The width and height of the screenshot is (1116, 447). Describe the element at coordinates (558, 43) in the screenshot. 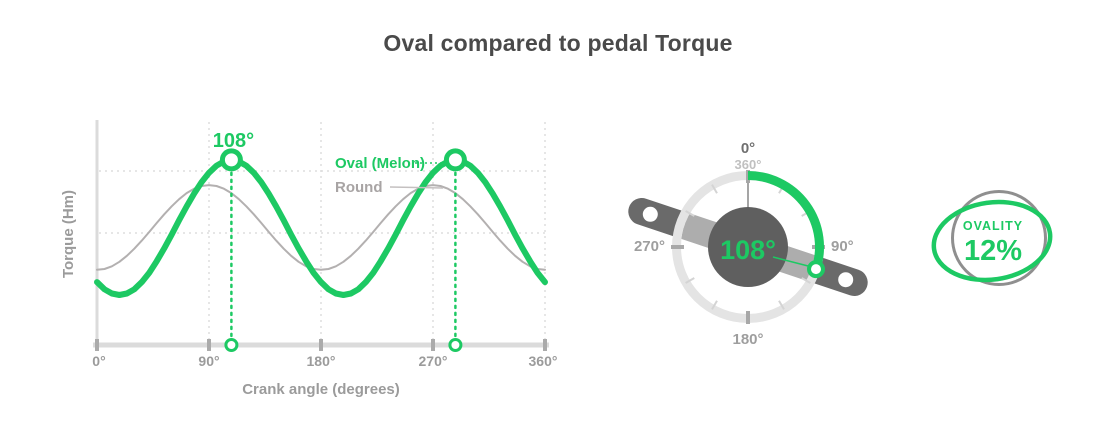

I see `page-title: Oval compared to pedal Torque` at that location.